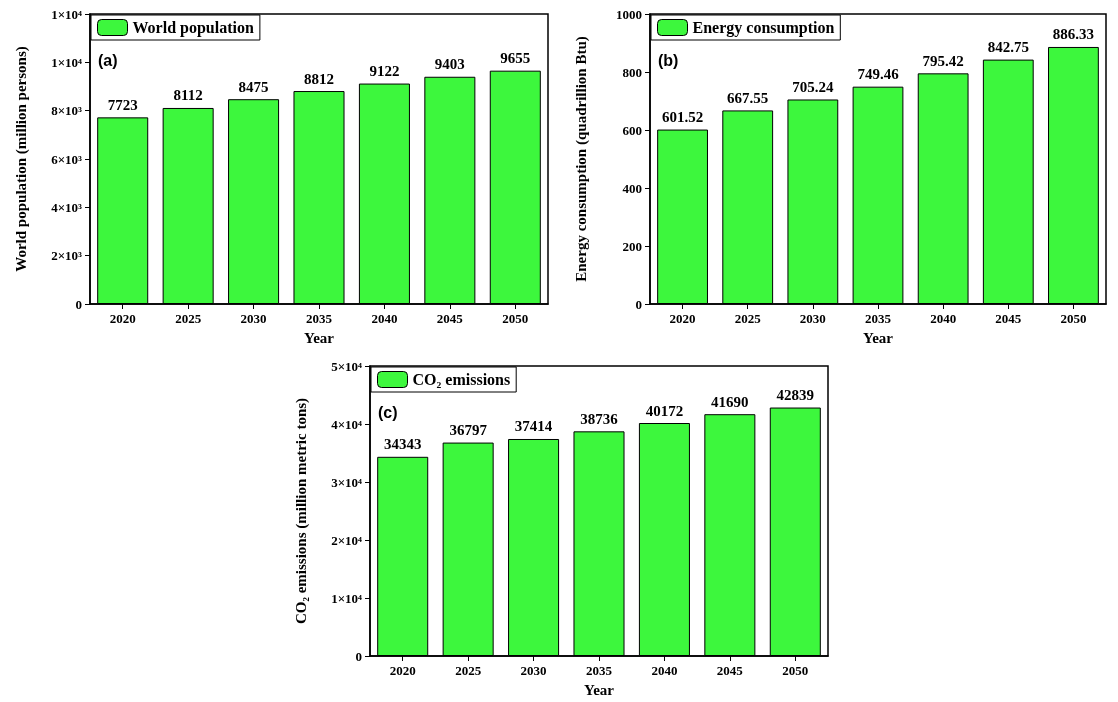 This screenshot has height=702, width=1118. Describe the element at coordinates (384, 71) in the screenshot. I see `data-label: 9122` at that location.